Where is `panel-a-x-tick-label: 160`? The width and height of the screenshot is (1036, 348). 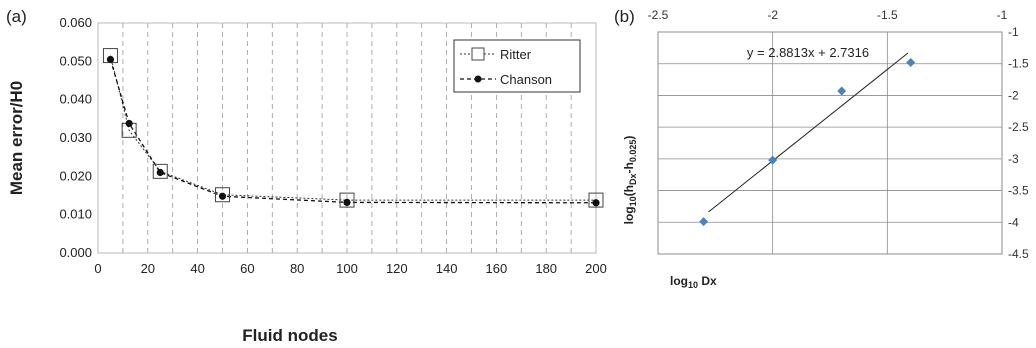
panel-a-x-tick-label: 160 is located at coordinates (497, 268).